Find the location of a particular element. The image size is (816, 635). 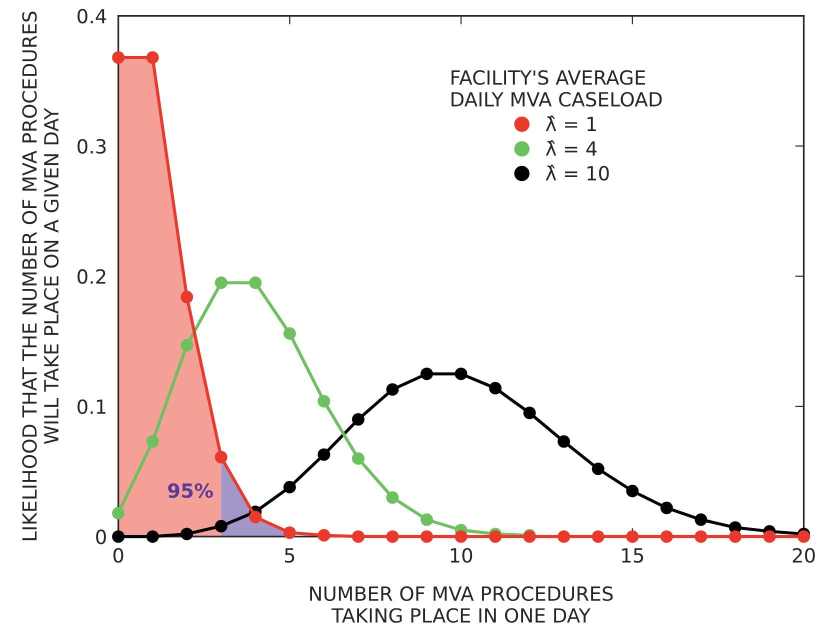

y-axis-title: LIKELIHOOD THAT THE NUMBER OF MVA PROCEDURES WILL TAKE PLACE ON A GIVEN DAY is located at coordinates (40, 276).